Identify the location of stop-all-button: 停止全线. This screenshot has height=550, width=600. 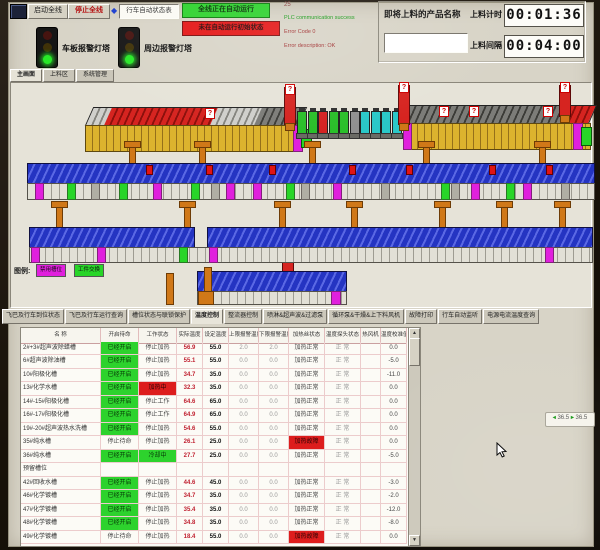
(89, 11).